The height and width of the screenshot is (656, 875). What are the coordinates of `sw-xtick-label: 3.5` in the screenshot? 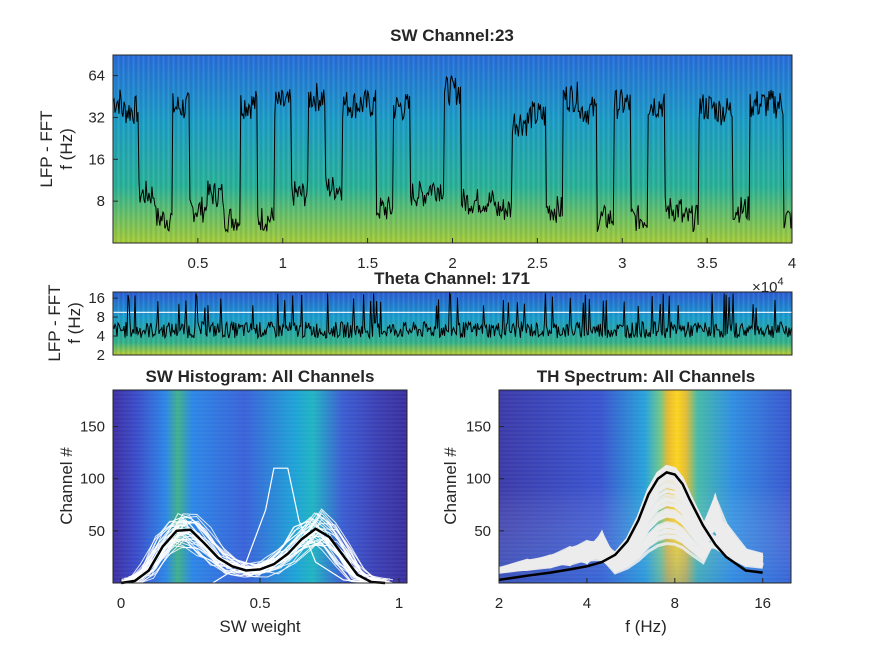 It's located at (707, 263).